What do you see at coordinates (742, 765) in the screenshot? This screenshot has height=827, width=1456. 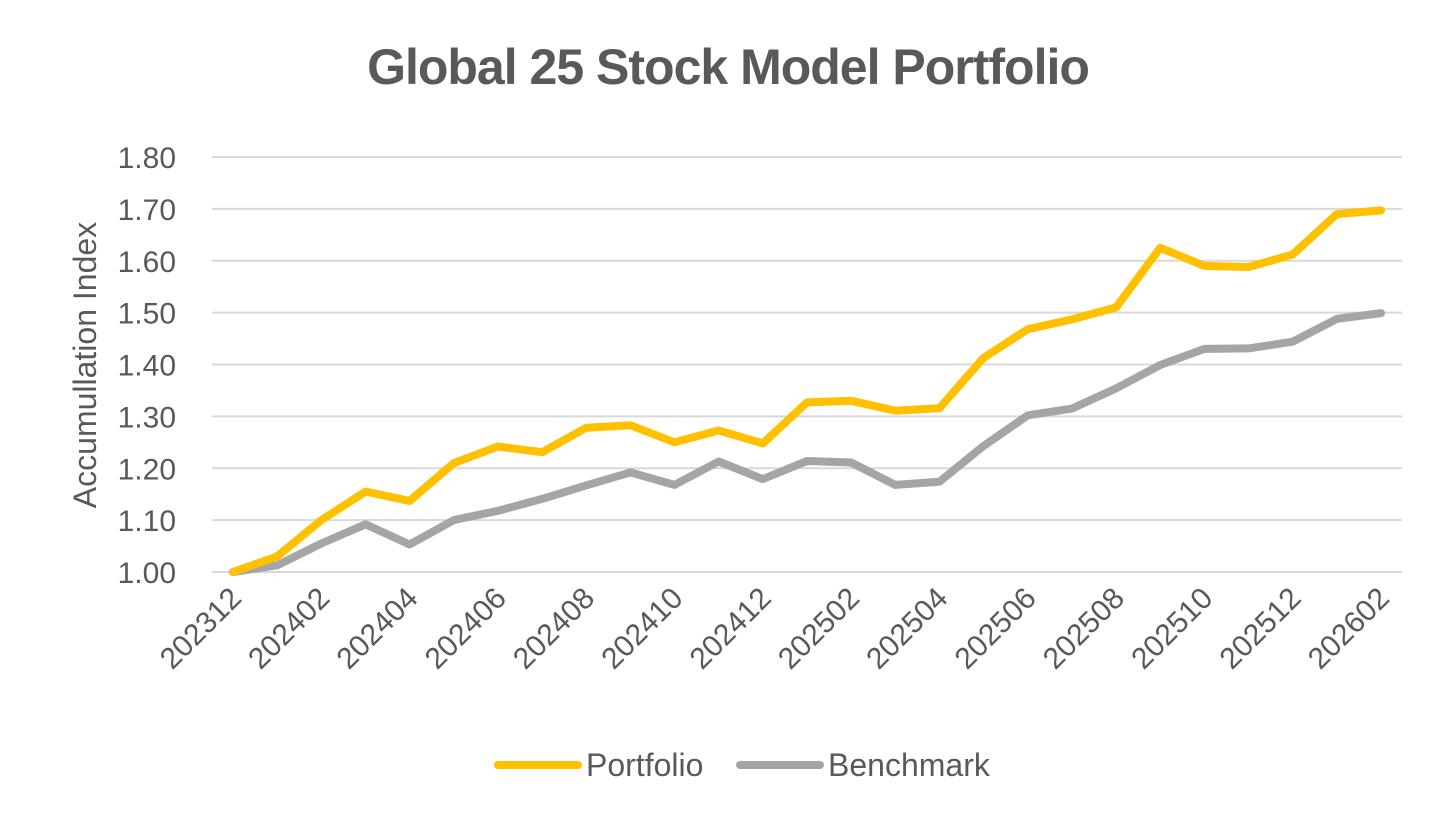 I see `legend: Portfolio Benchmark` at bounding box center [742, 765].